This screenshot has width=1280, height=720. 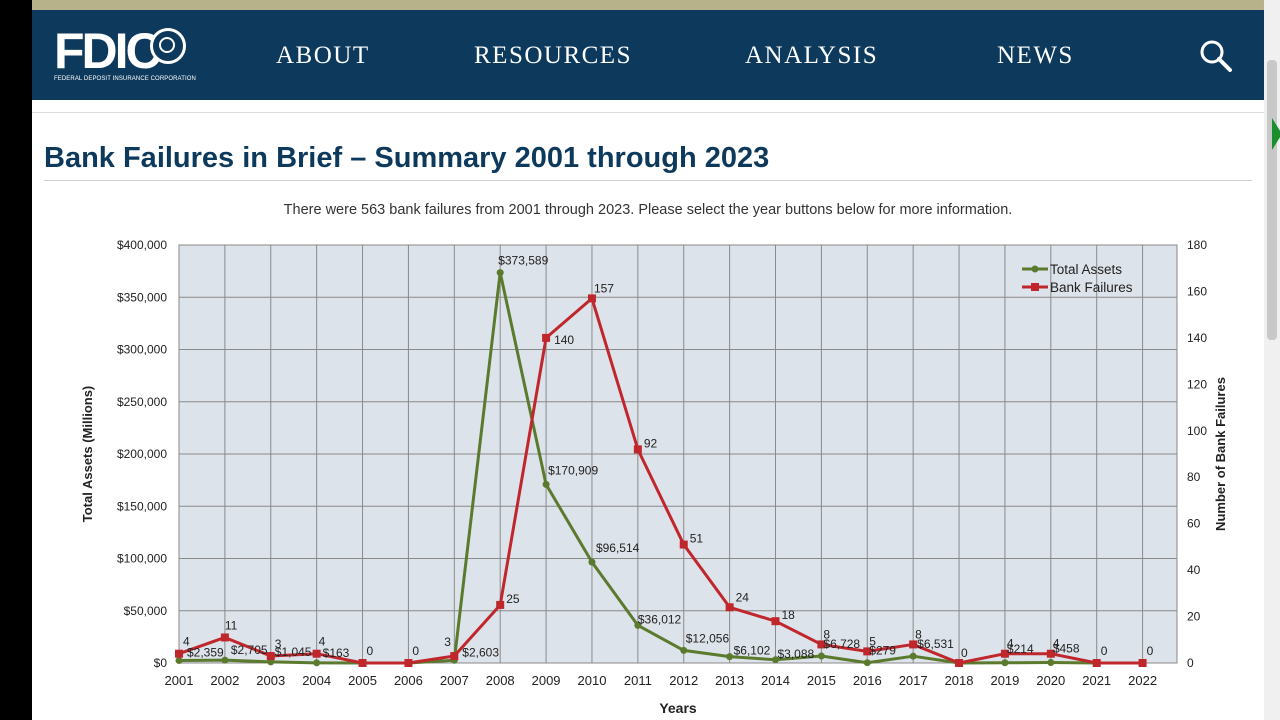 What do you see at coordinates (1272, 200) in the screenshot?
I see `scroll-thumb` at bounding box center [1272, 200].